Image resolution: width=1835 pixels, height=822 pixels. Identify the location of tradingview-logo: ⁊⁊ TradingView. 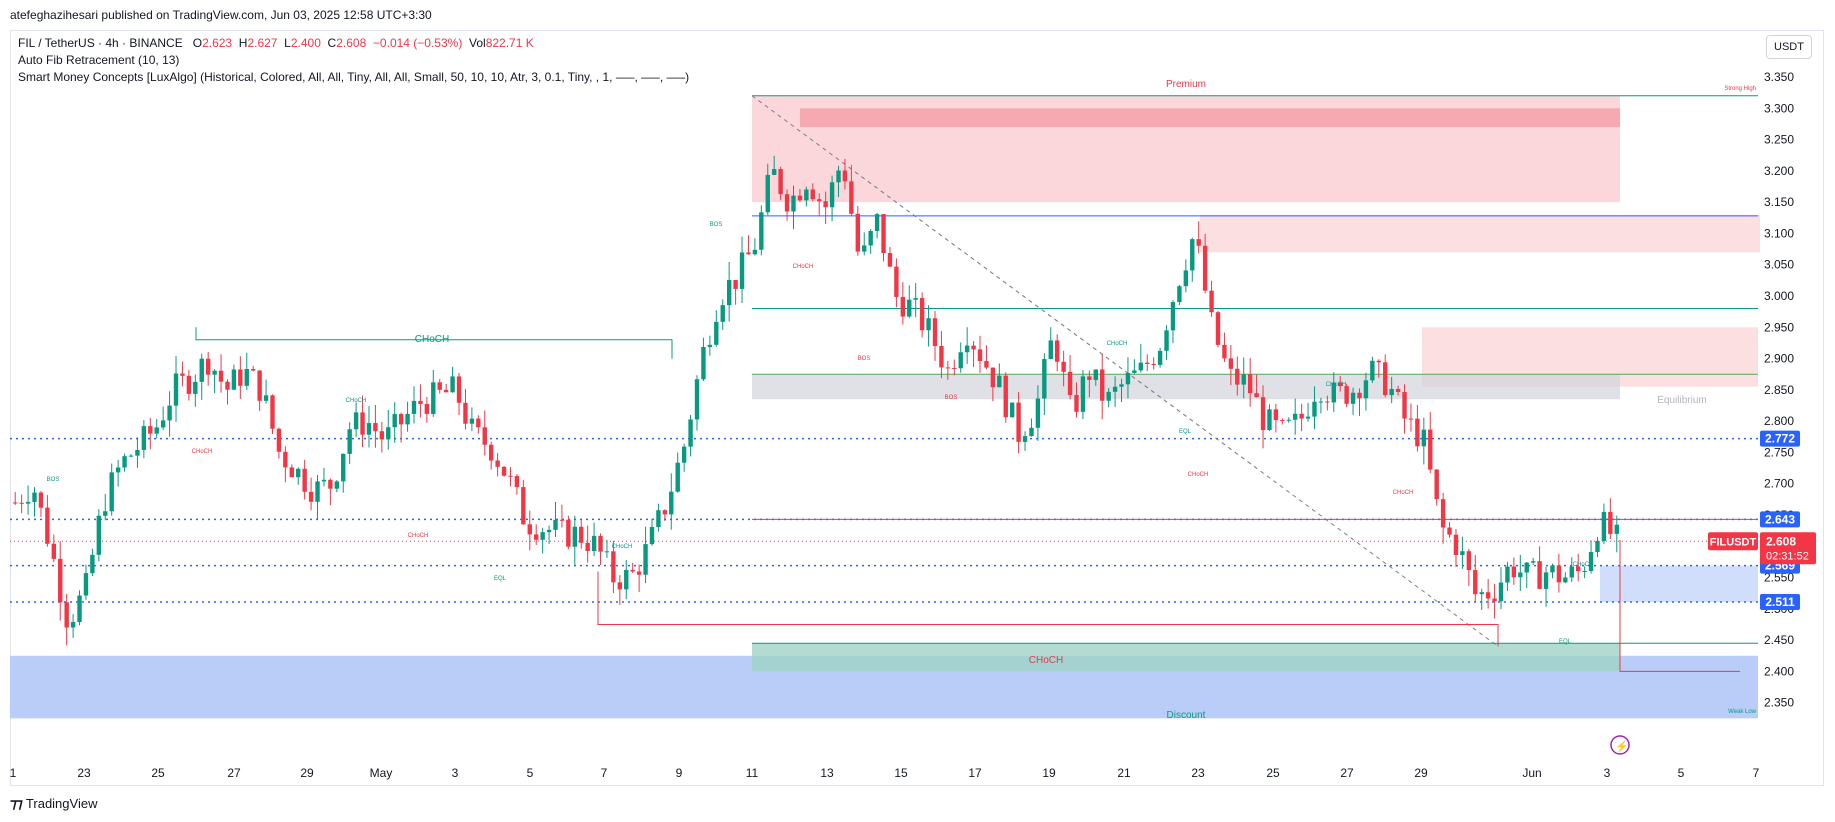
(53, 803).